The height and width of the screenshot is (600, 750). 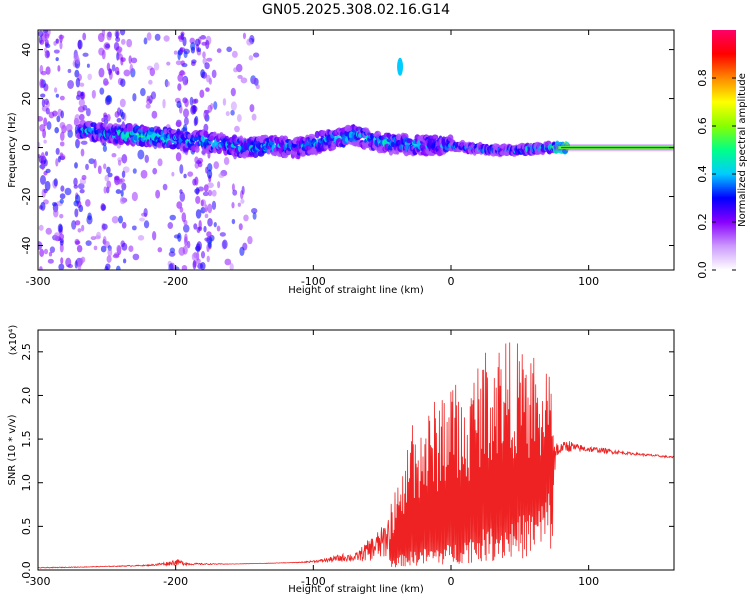 I want to click on colorbar-tick-label: 0.4, so click(x=702, y=174).